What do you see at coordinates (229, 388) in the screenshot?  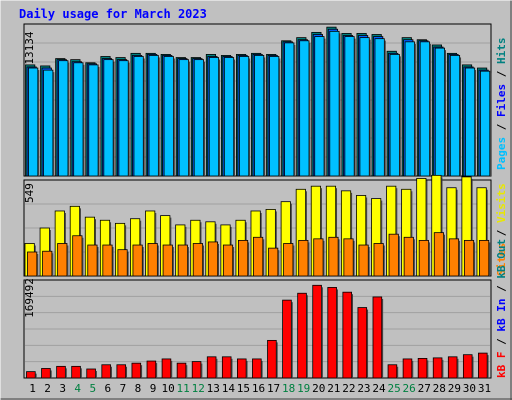 I see `x-tick-label-day-14: 14` at bounding box center [229, 388].